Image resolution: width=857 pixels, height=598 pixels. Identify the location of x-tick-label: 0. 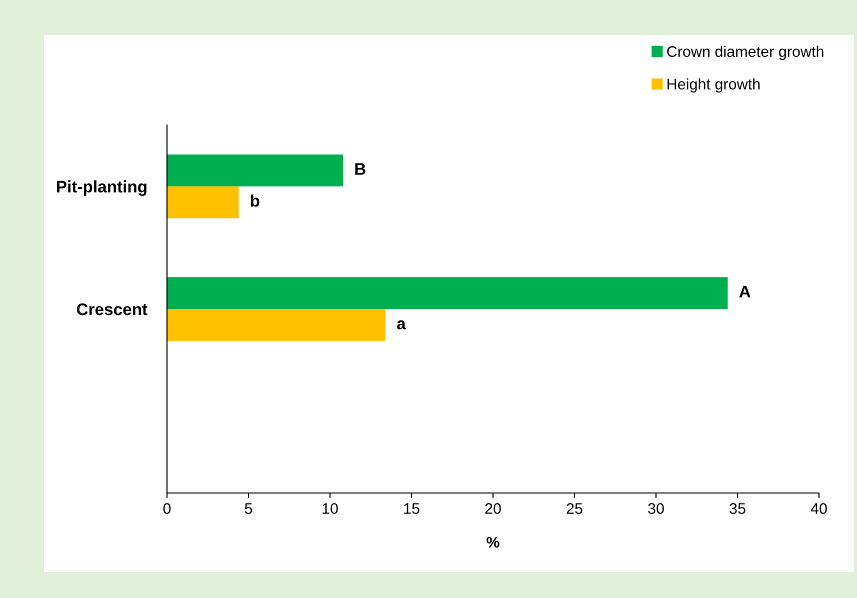
(167, 508).